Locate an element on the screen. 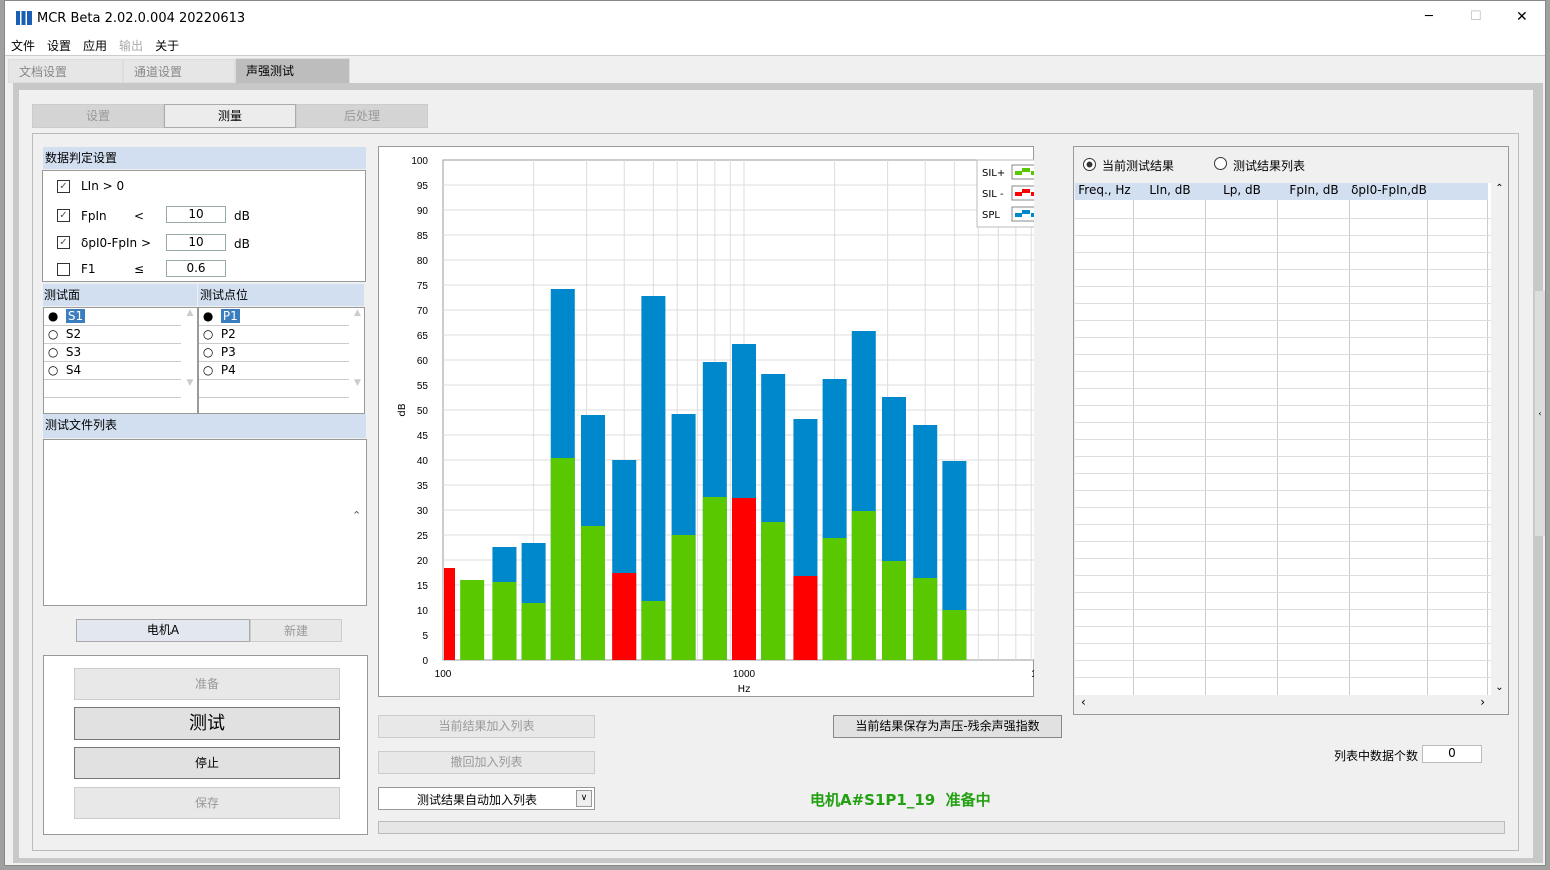  list-item: ○ S4 is located at coordinates (112, 371).